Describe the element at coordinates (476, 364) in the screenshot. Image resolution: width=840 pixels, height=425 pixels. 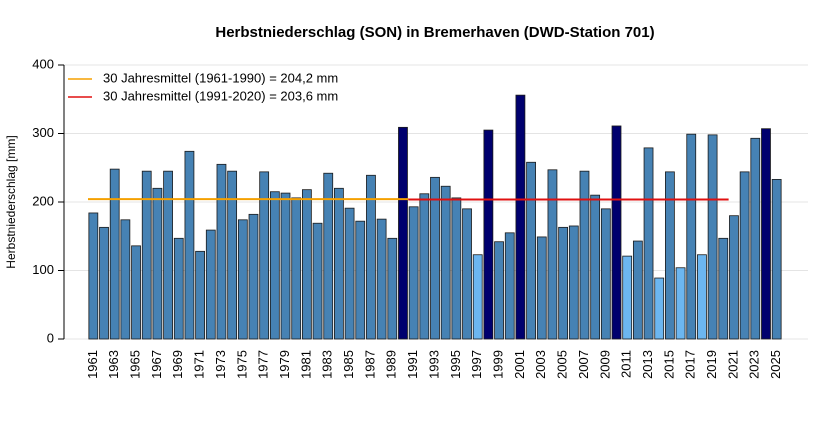
I see `x-tick-label: 1997` at that location.